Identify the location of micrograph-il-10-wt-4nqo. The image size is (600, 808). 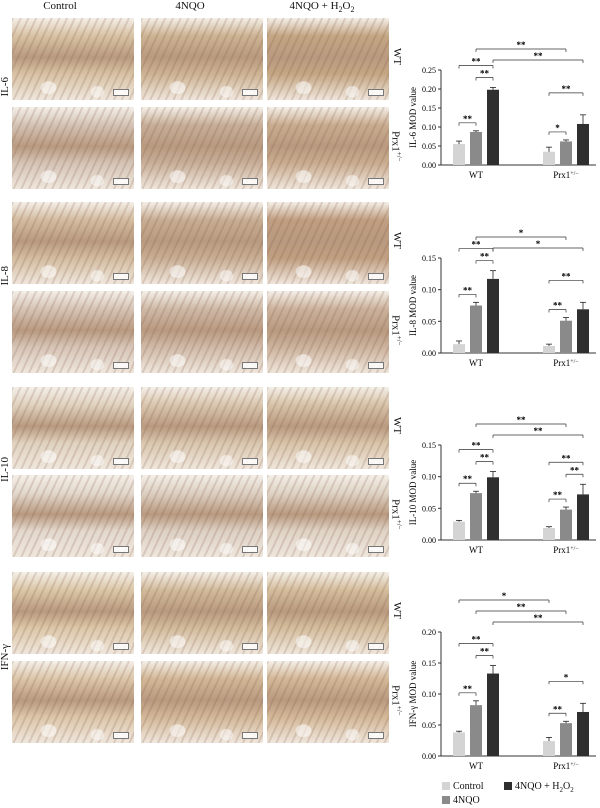
(202, 428).